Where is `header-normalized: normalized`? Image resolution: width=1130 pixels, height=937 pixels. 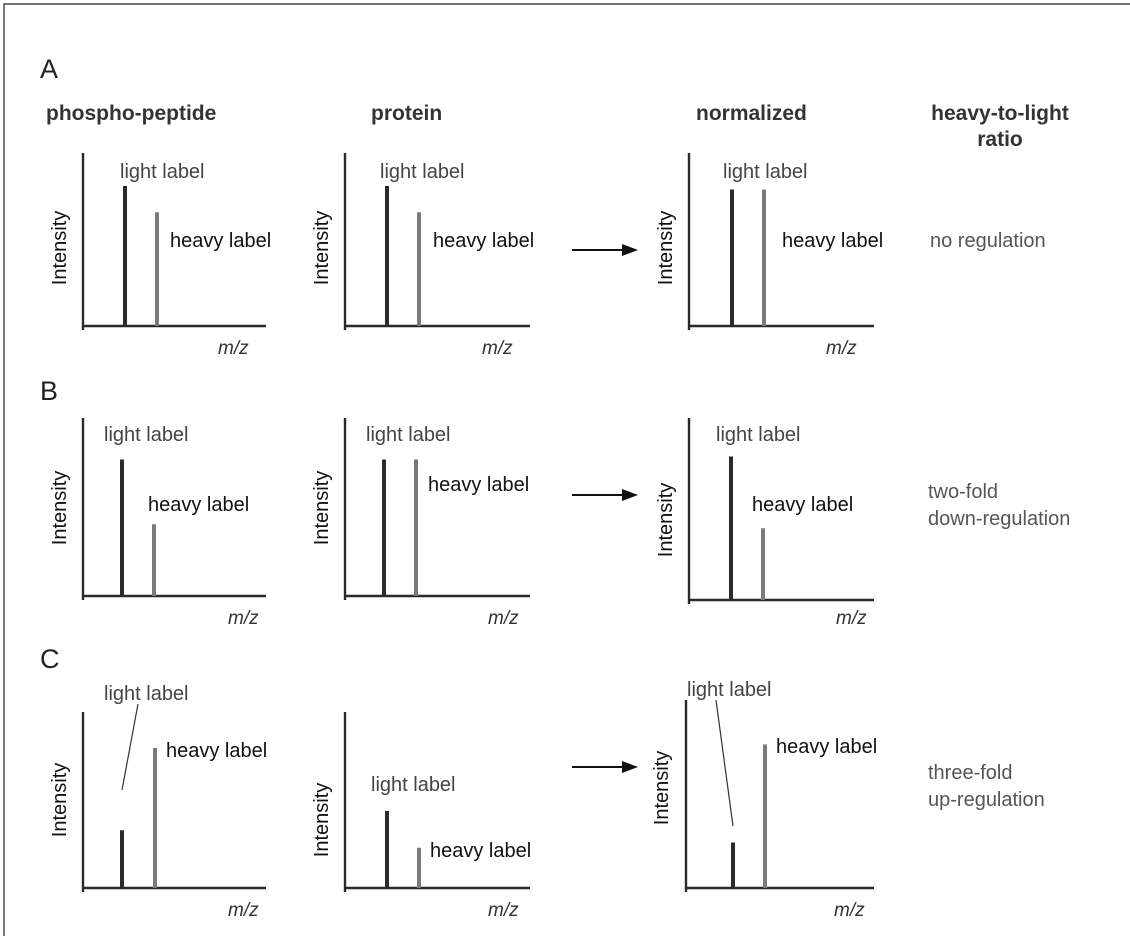 header-normalized: normalized is located at coordinates (751, 113).